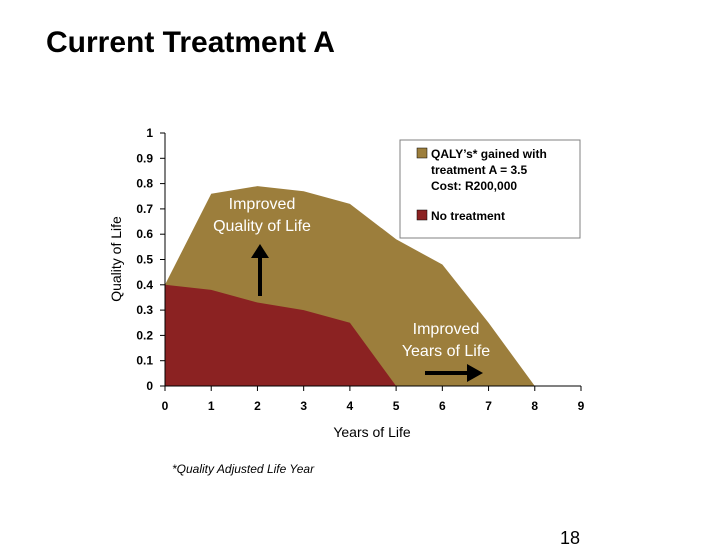 The image size is (720, 549). Describe the element at coordinates (149, 386) in the screenshot. I see `y-tick-label: 0` at that location.